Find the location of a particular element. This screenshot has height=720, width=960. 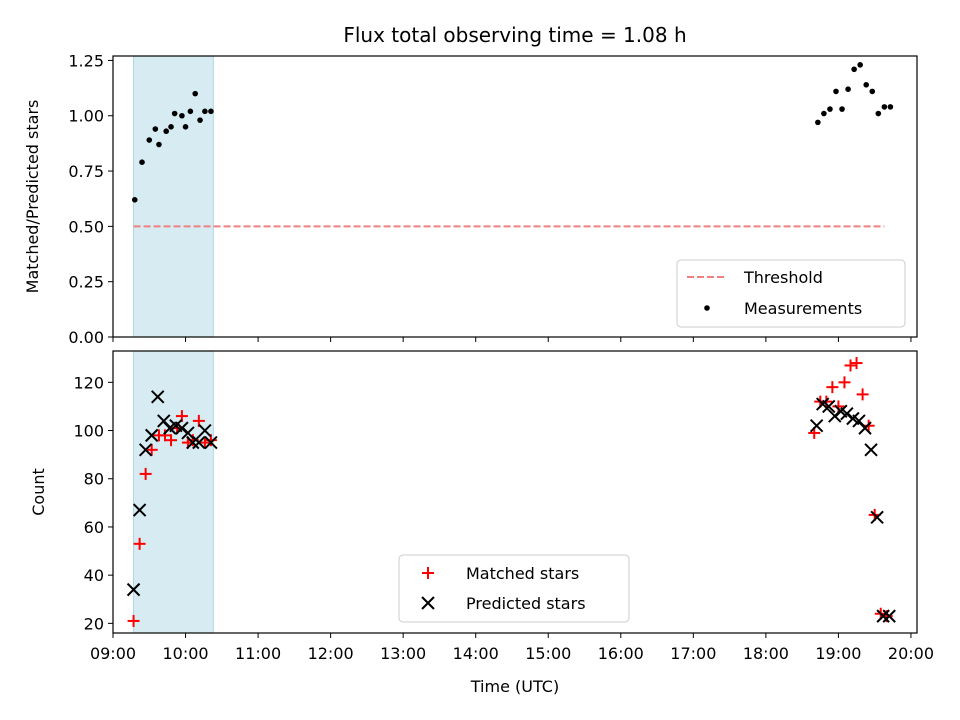

ratio-legend-box is located at coordinates (791, 293).